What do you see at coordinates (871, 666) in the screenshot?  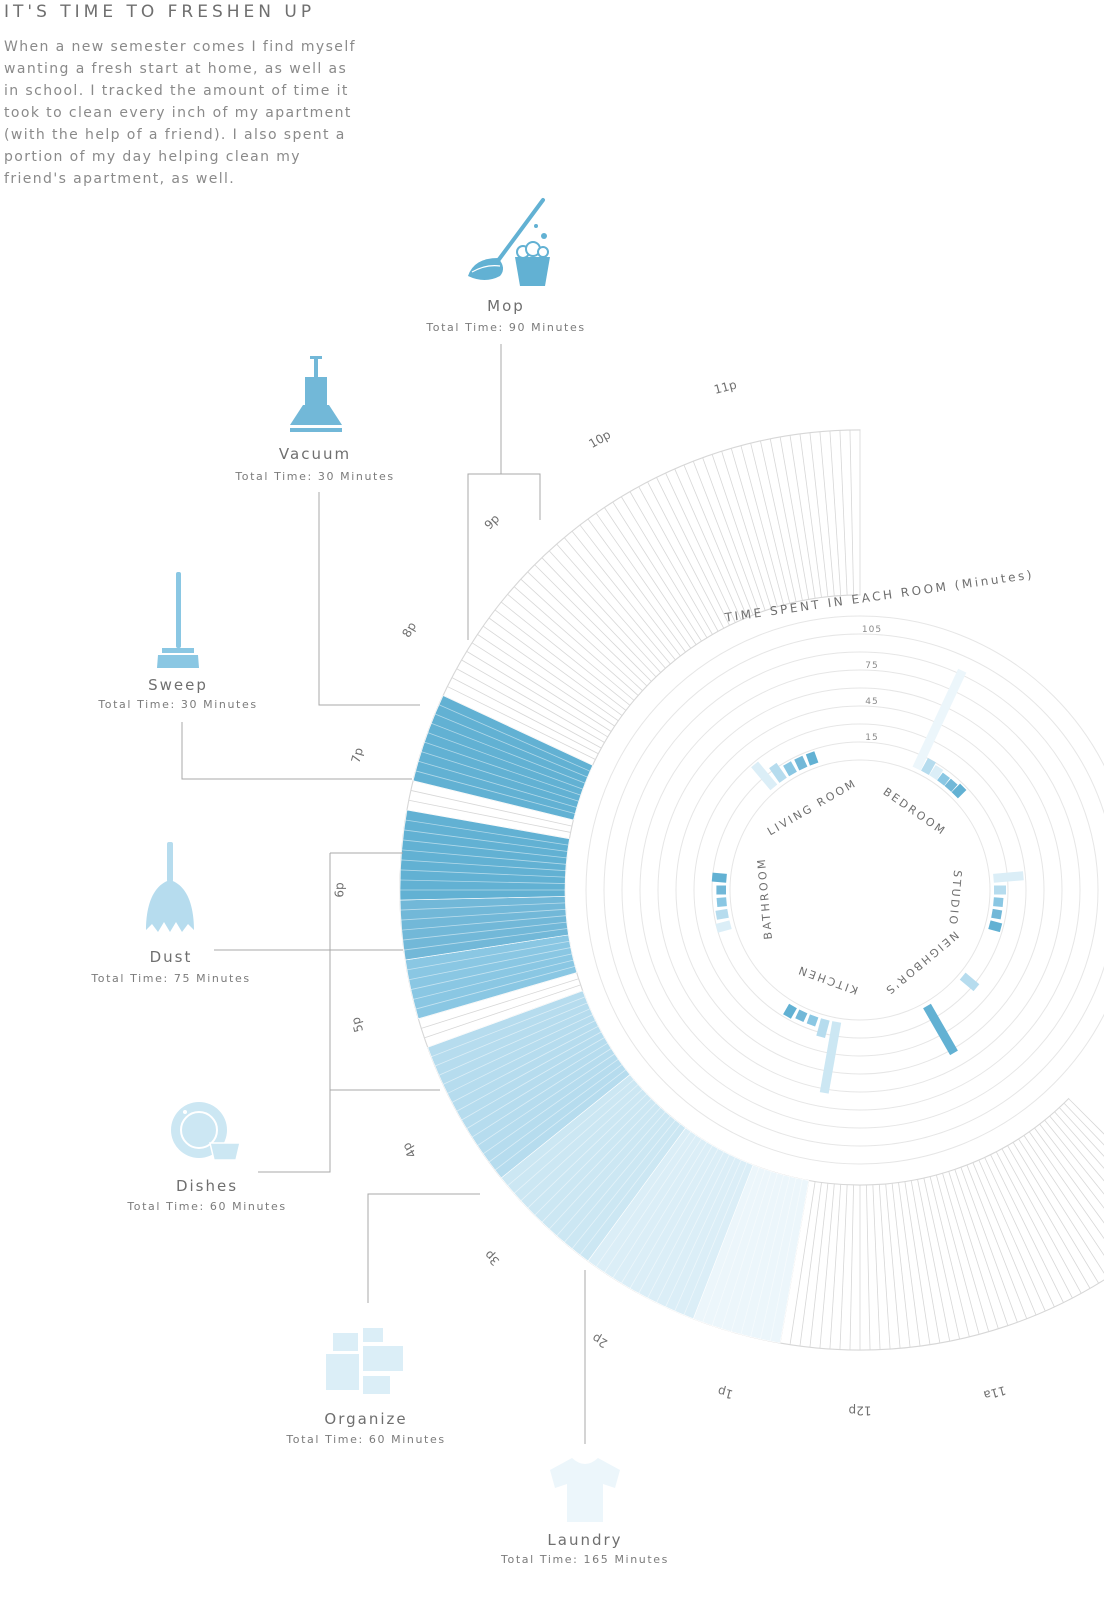 I see `ring-value-label: 75` at bounding box center [871, 666].